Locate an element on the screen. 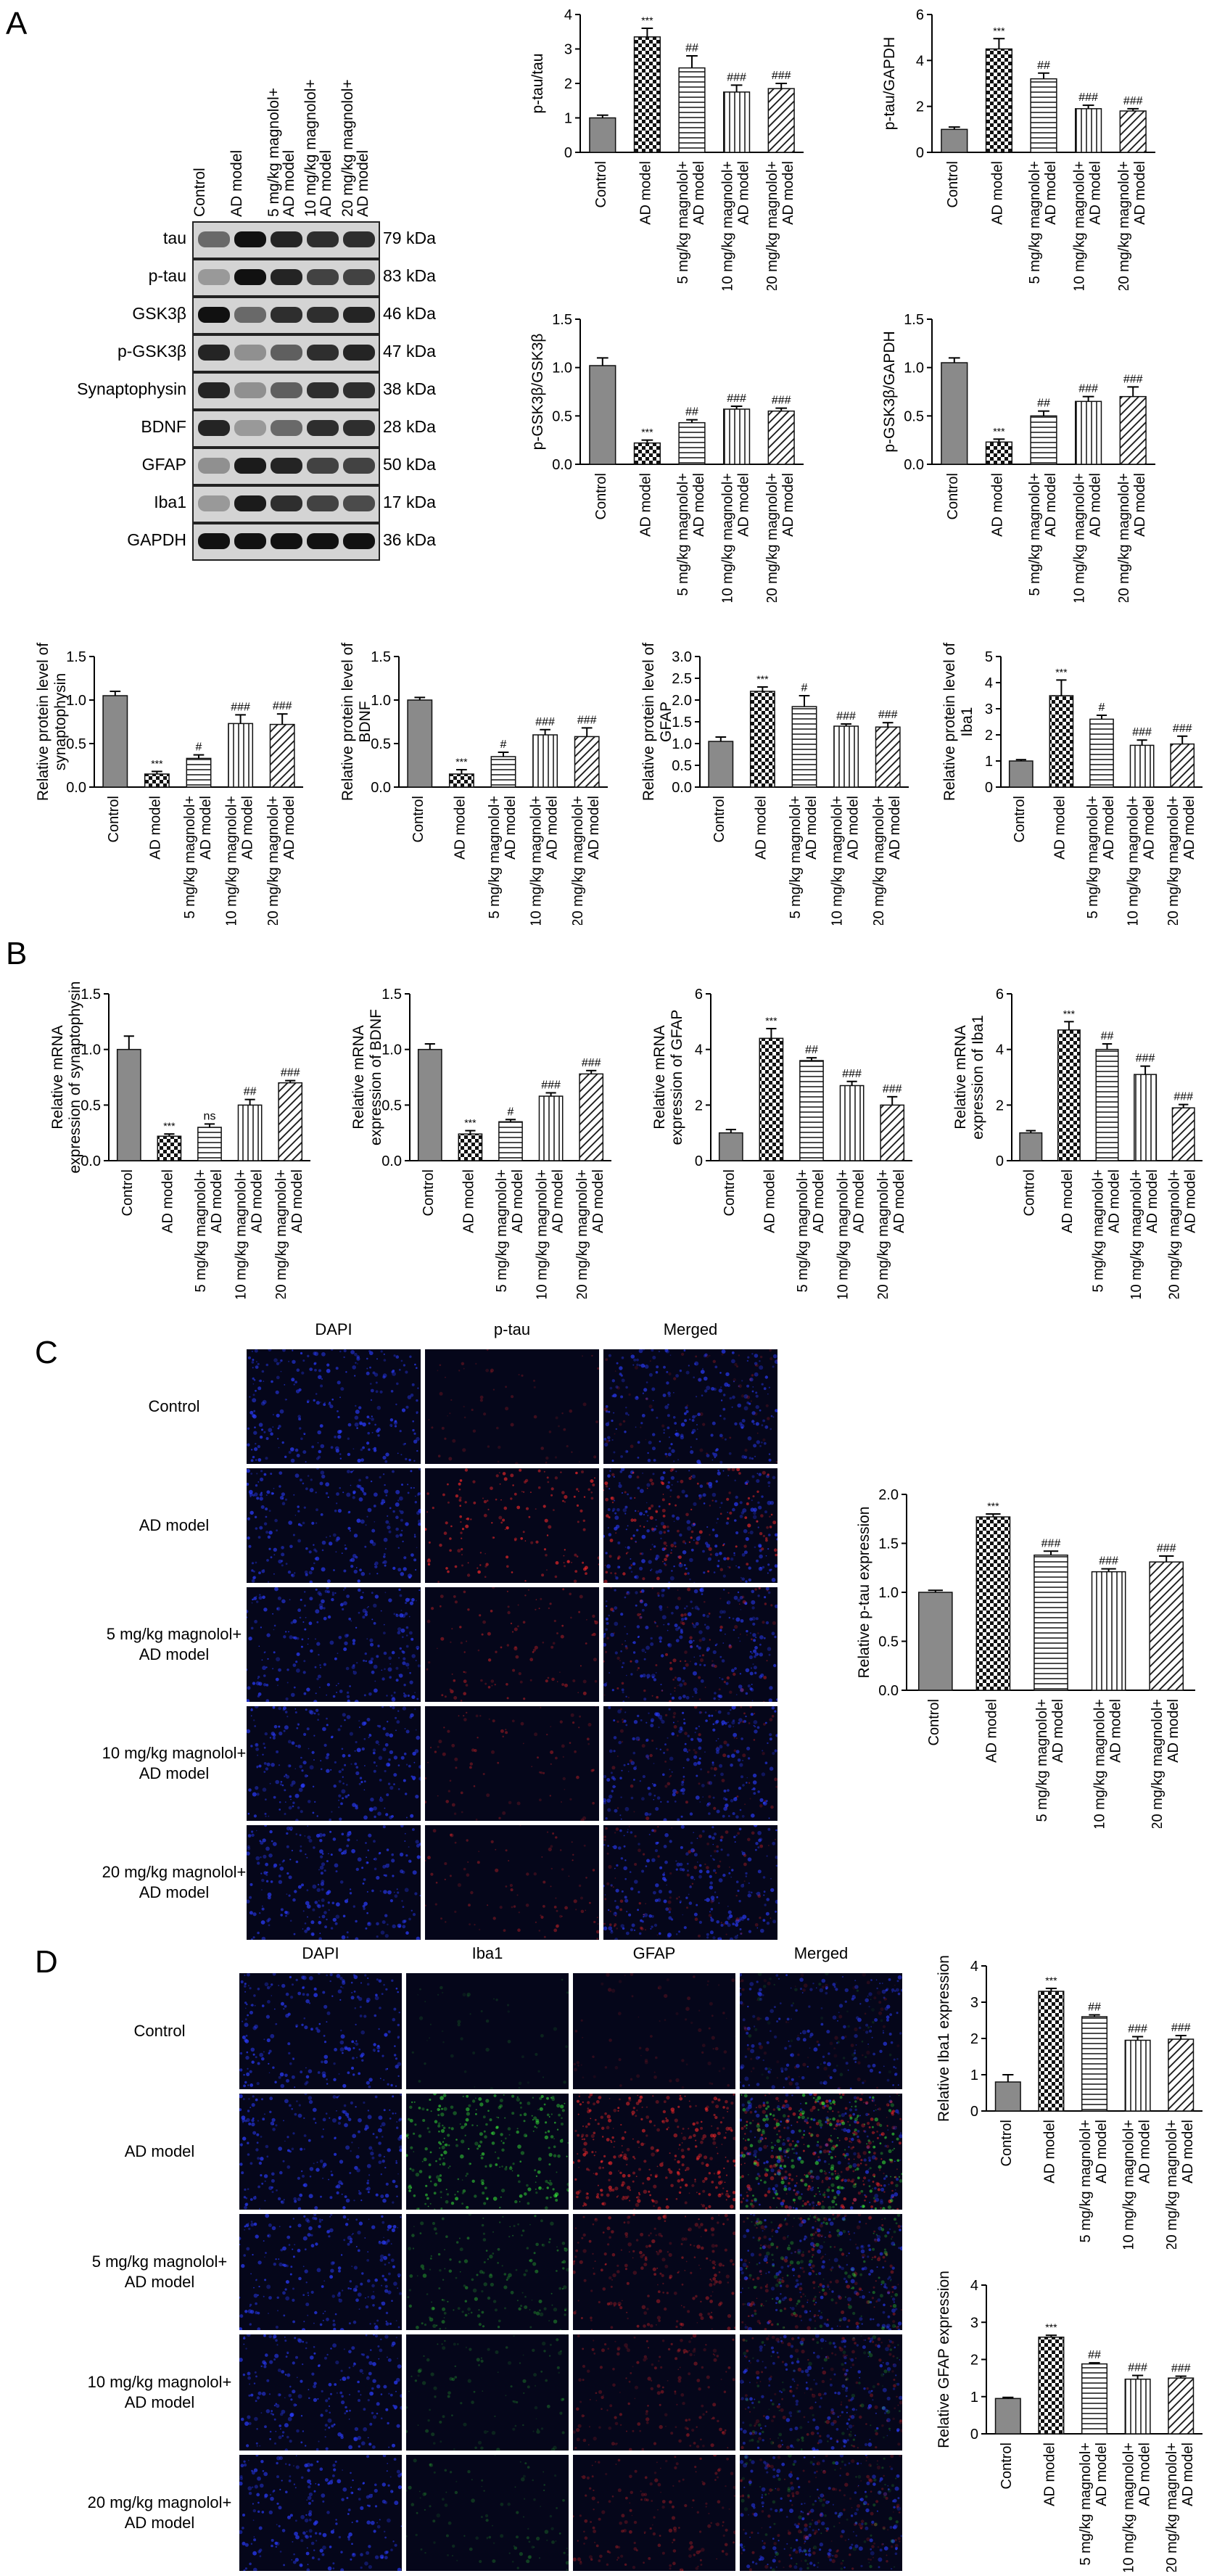  x-tick-label: 20 mg/kg magnolol+AD model is located at coordinates (1180, 2507).